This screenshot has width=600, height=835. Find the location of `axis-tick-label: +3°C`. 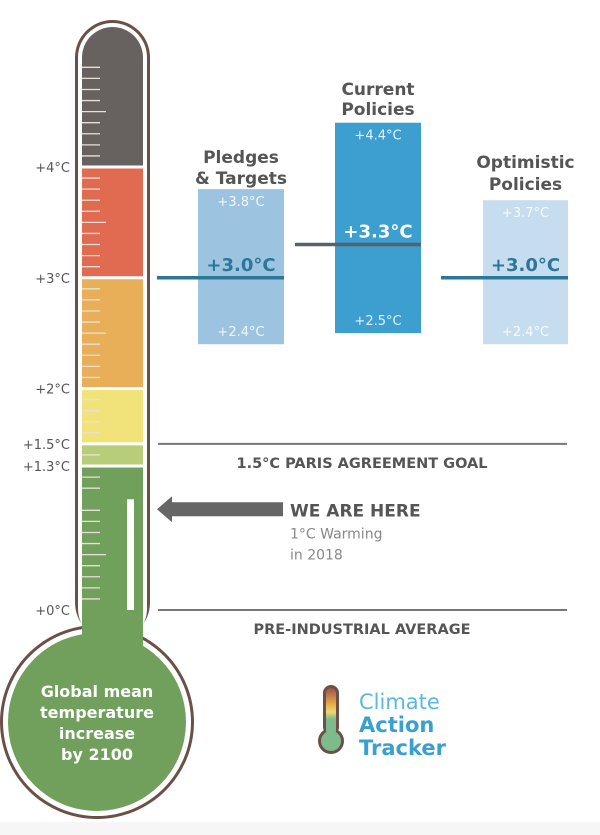

axis-tick-label: +3°C is located at coordinates (52, 279).